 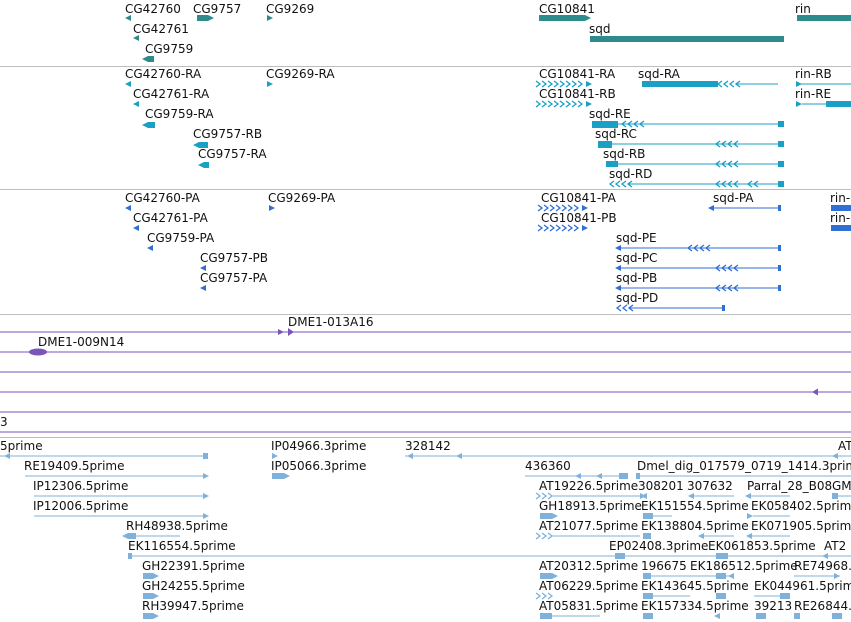 What do you see at coordinates (600, 29) in the screenshot?
I see `gene-label: sqd` at bounding box center [600, 29].